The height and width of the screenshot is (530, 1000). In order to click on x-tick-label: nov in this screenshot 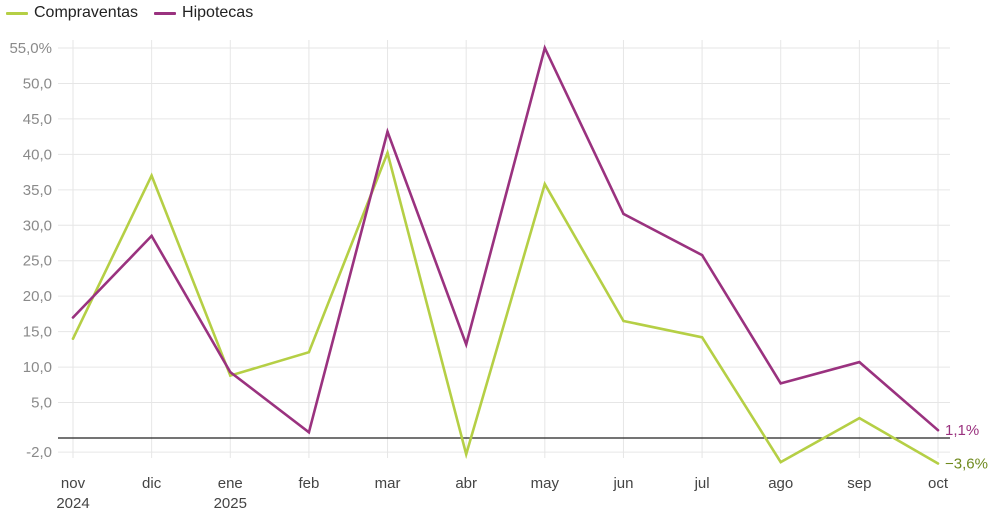, I will do `click(73, 483)`.